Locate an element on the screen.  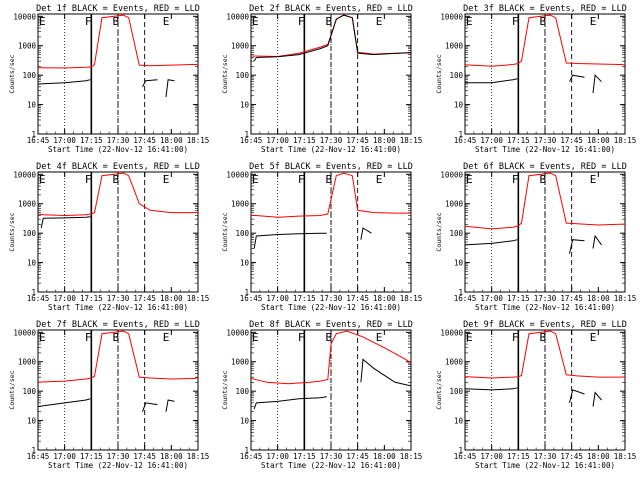
x-tick-label: 18:15 is located at coordinates (198, 140).